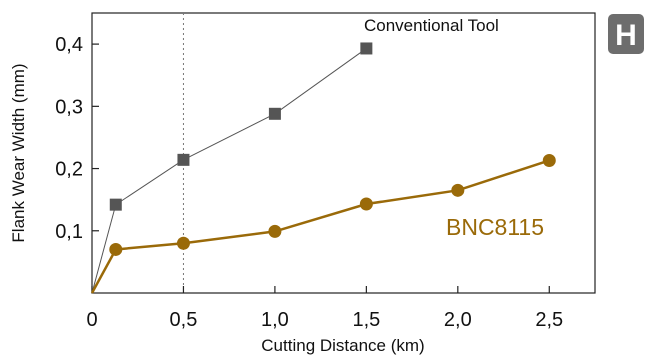 This screenshot has width=646, height=355. What do you see at coordinates (184, 320) in the screenshot?
I see `x-tick-label: 0,5` at bounding box center [184, 320].